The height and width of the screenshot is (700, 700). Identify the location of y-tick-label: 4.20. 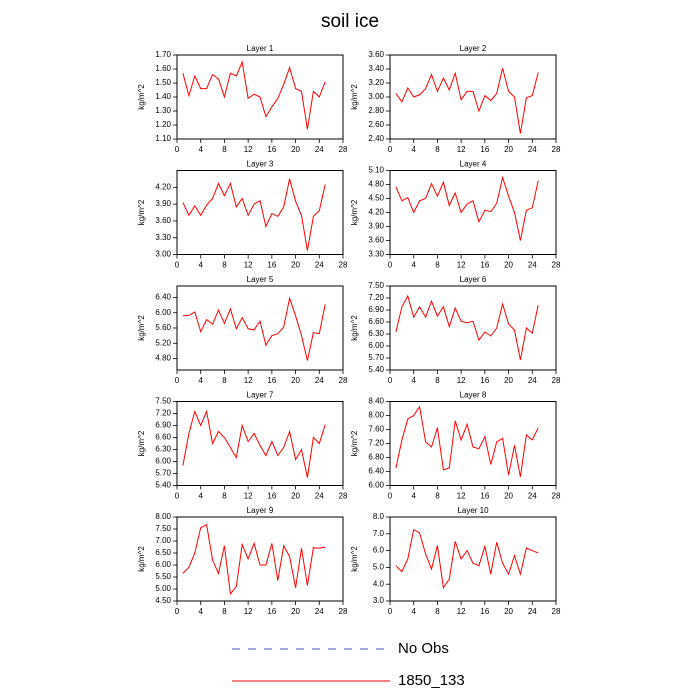
(376, 212).